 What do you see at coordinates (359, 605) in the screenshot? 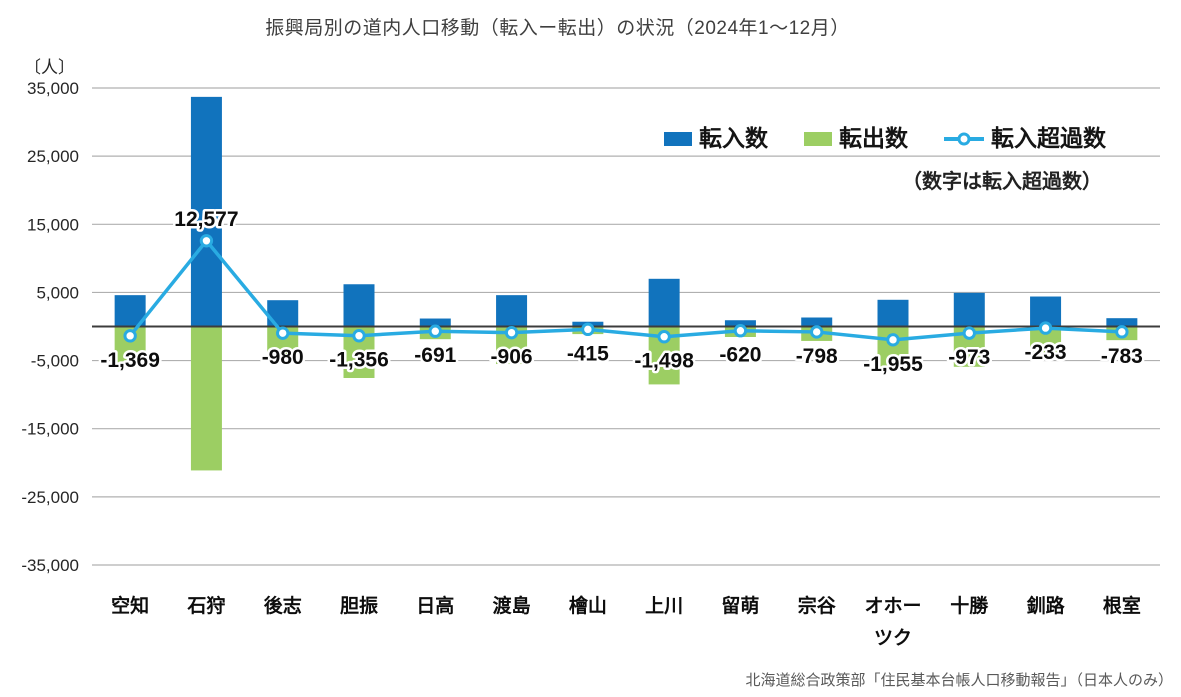
I see `x-category-label-3: 胆振` at bounding box center [359, 605].